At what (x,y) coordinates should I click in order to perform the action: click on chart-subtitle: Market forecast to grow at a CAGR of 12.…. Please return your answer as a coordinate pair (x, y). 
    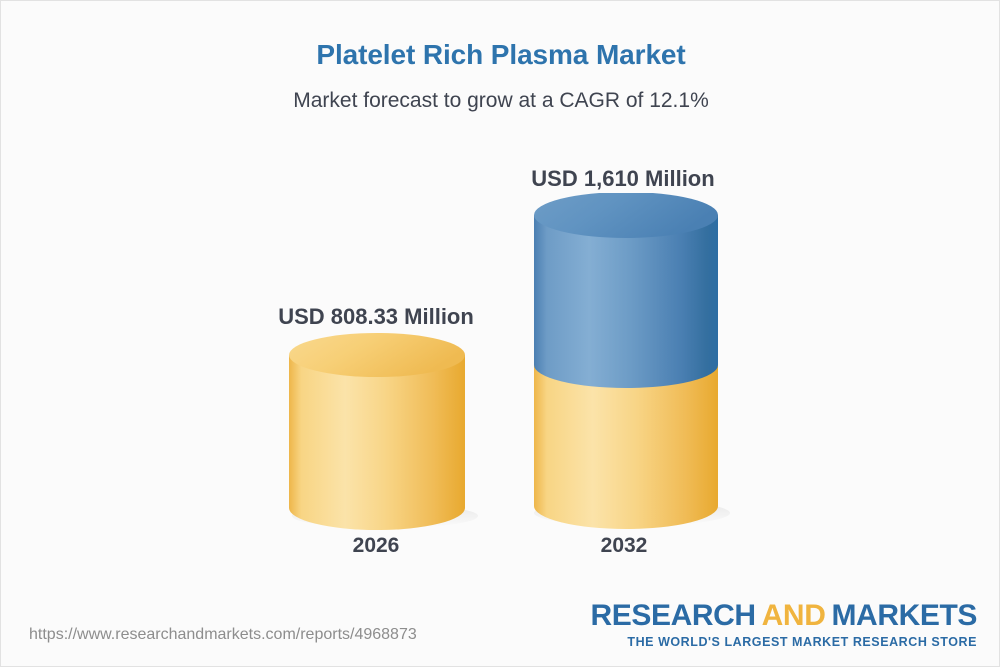
    Looking at the image, I should click on (501, 100).